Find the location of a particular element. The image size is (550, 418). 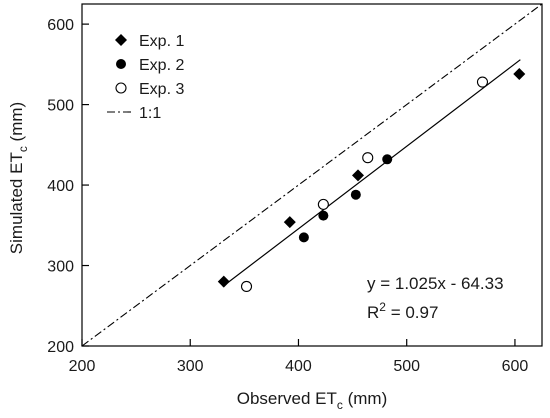

r-squared-label: R2 = 0.97 is located at coordinates (402, 311).